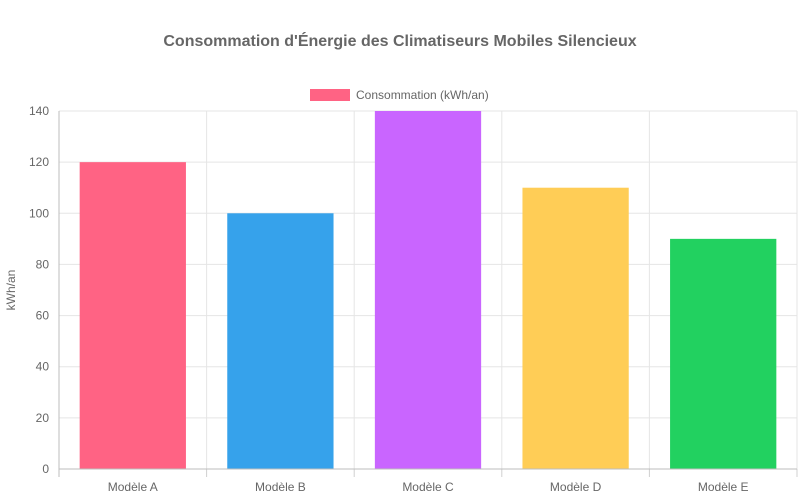 The height and width of the screenshot is (500, 800). I want to click on y-tick-labels: 0 20 40 60 80 100 120 140, so click(39, 290).